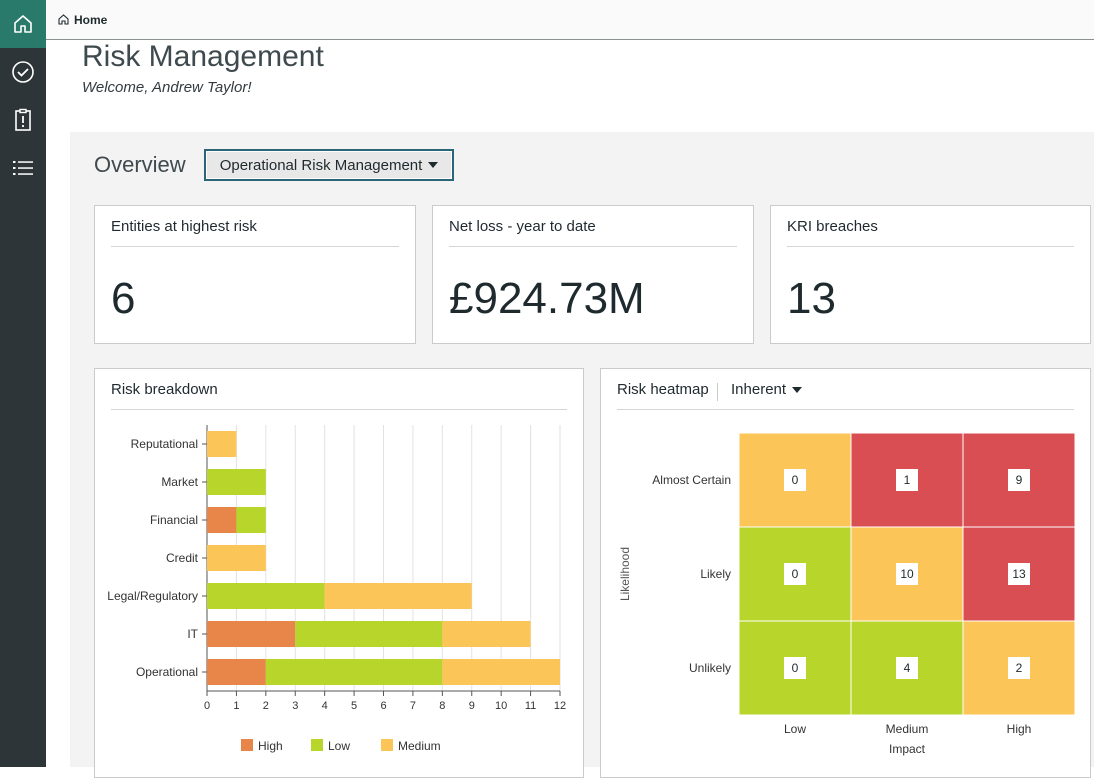 The image size is (1094, 778). Describe the element at coordinates (383, 706) in the screenshot. I see `x-tick-label: 6` at that location.